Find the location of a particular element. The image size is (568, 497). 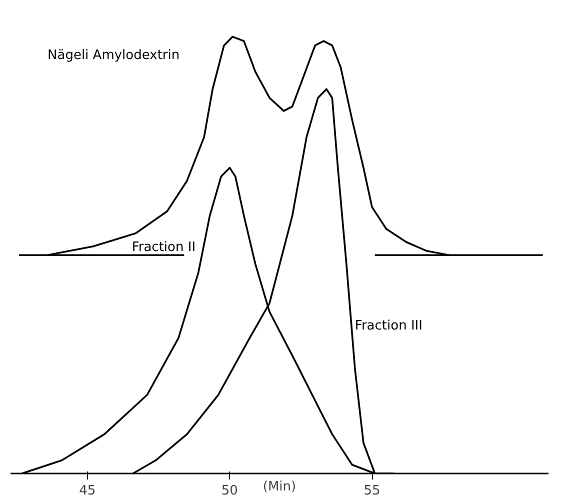

series-label: Fraction III is located at coordinates (388, 326).